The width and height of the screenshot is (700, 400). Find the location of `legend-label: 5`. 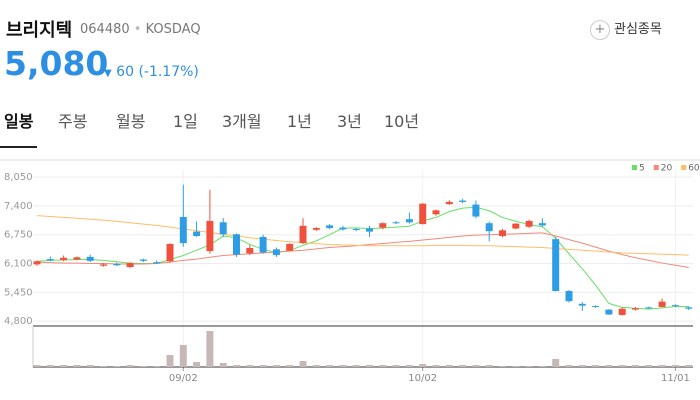

legend-label: 5 is located at coordinates (642, 169).